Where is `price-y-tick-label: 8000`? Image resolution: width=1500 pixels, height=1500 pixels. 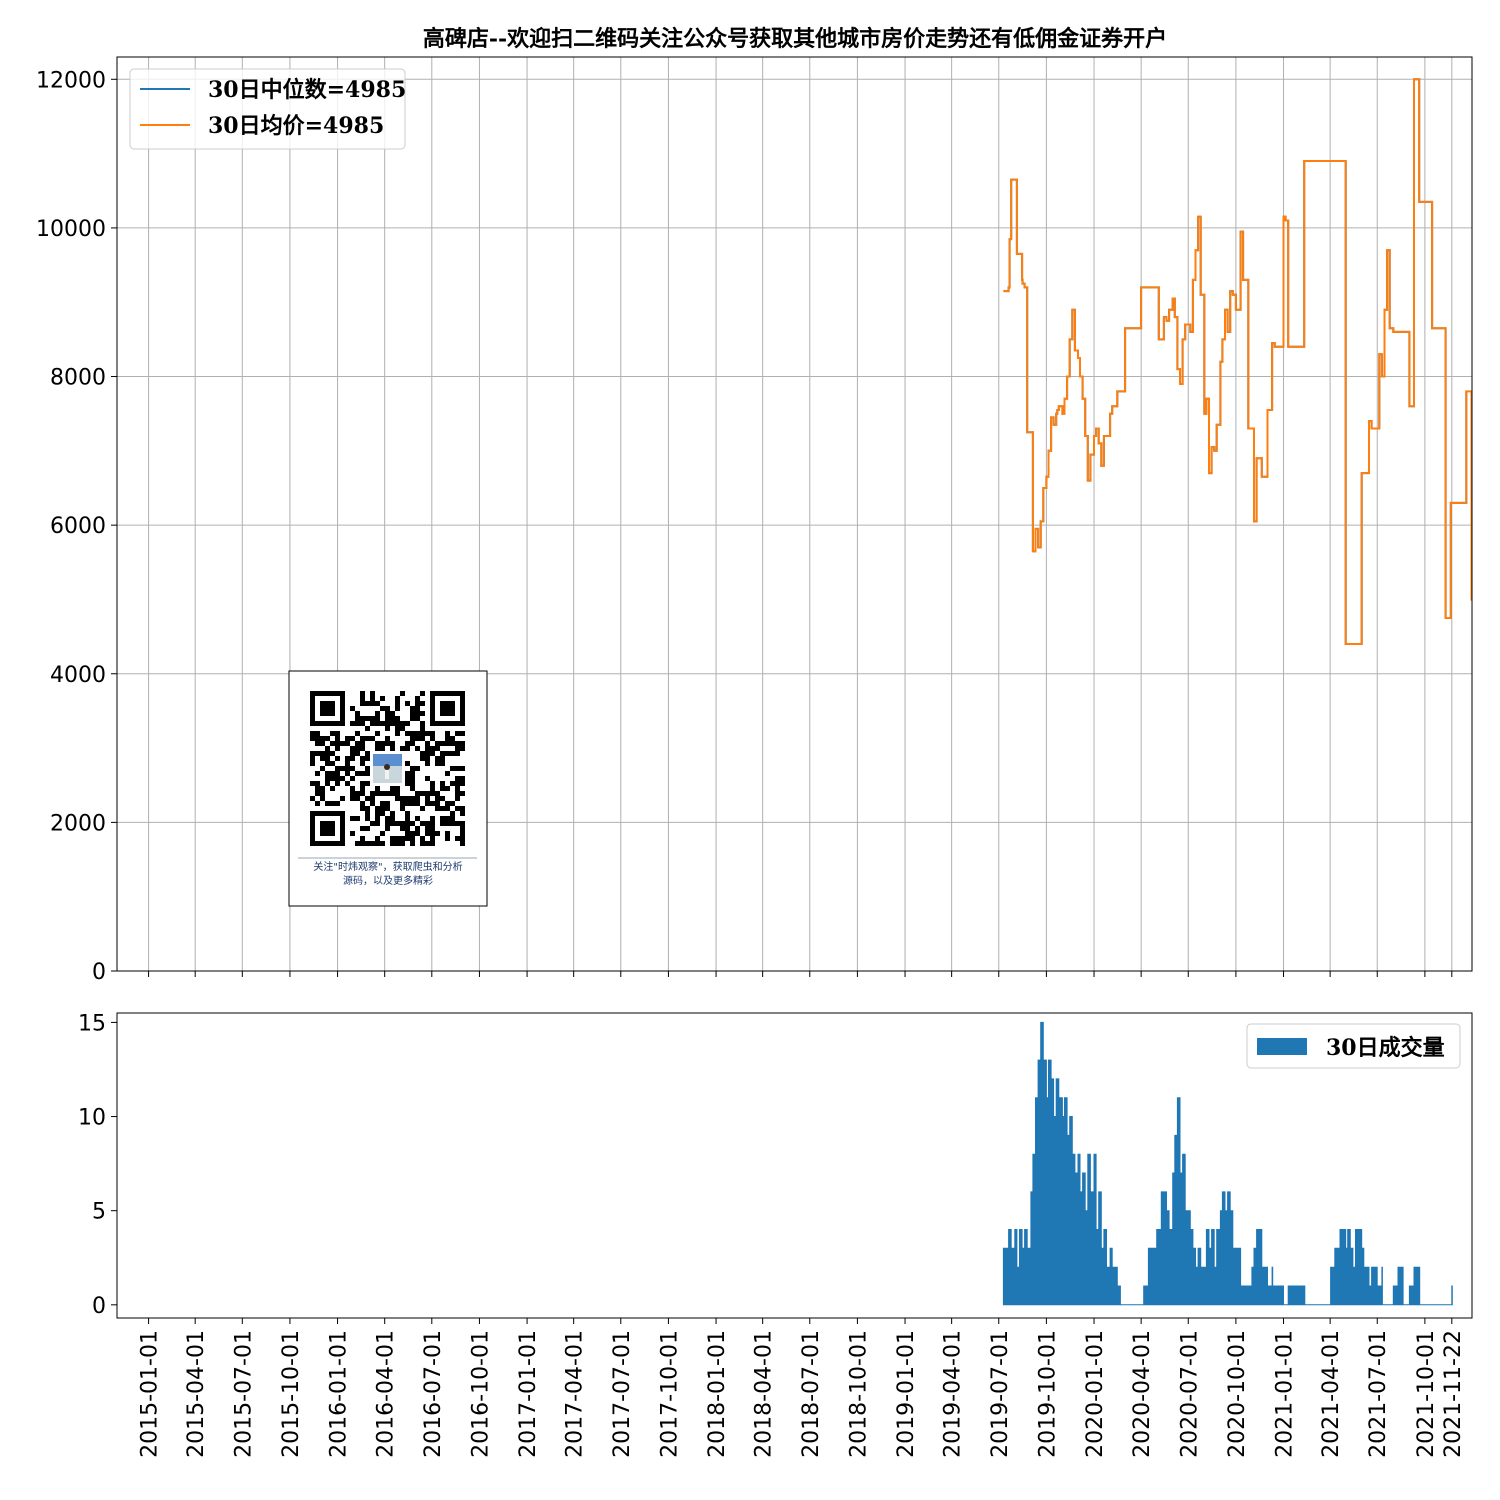
price-y-tick-label: 8000 is located at coordinates (78, 378).